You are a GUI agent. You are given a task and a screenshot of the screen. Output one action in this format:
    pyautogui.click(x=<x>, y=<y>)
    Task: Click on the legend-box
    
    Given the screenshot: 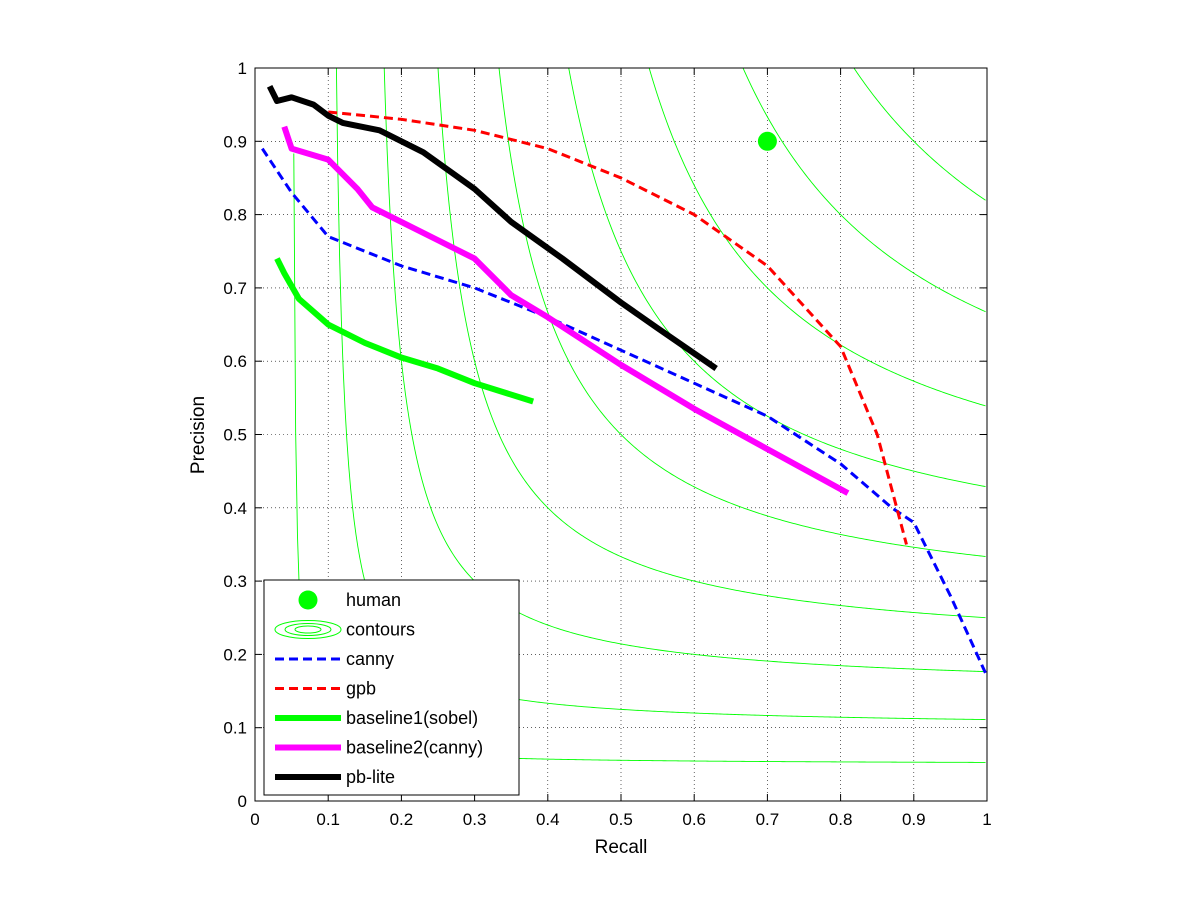 What is the action you would take?
    pyautogui.click(x=391, y=687)
    